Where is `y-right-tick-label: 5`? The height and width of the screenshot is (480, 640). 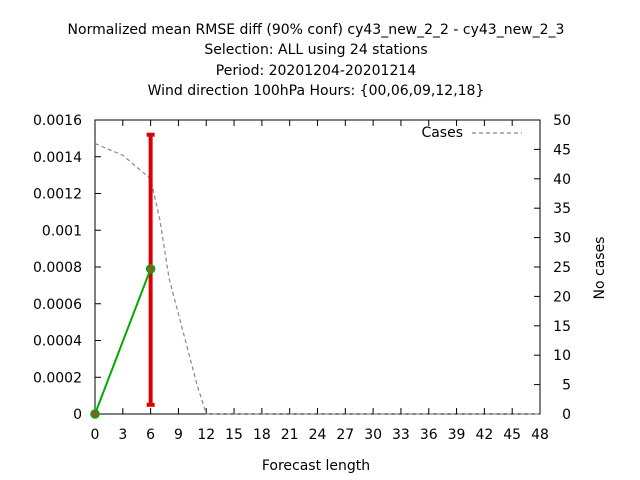 y-right-tick-label: 5 is located at coordinates (566, 386).